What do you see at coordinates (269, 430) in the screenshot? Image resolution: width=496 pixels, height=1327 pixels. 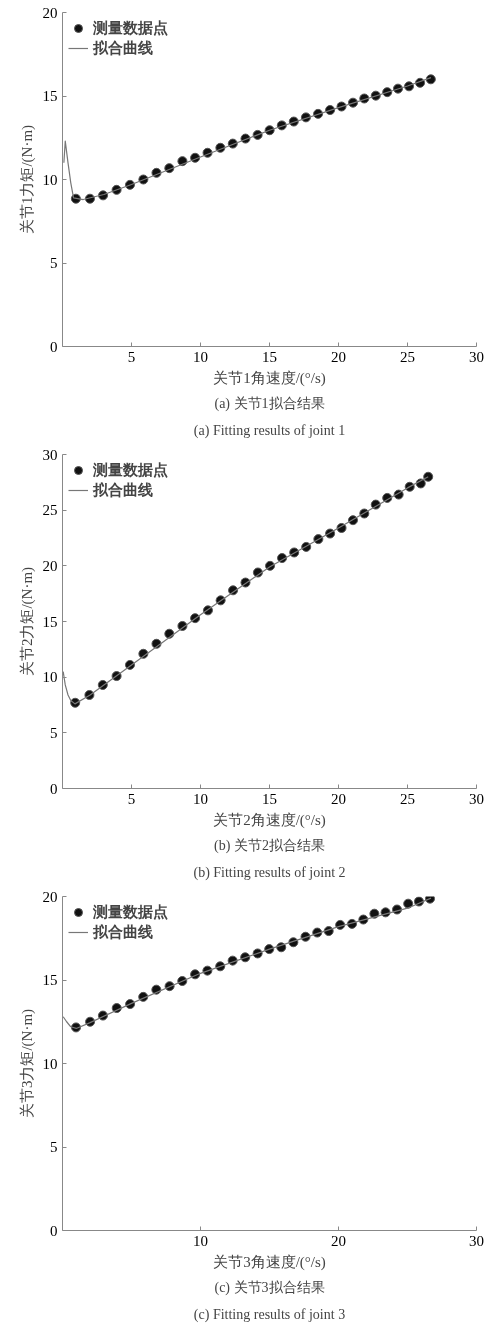 I see `text: (a) Fitting results of joint 1` at bounding box center [269, 430].